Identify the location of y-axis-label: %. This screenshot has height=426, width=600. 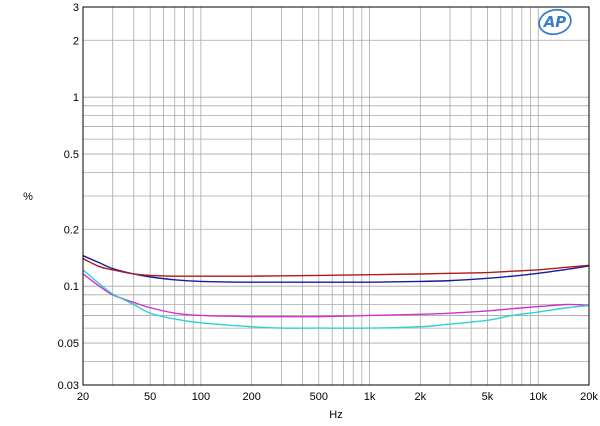
(28, 197).